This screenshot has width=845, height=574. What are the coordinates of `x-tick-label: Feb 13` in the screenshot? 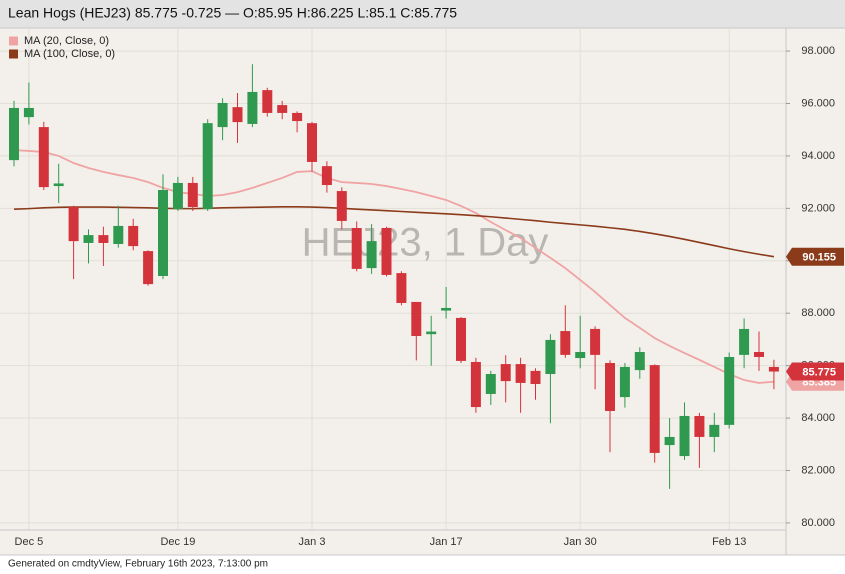 It's located at (729, 542).